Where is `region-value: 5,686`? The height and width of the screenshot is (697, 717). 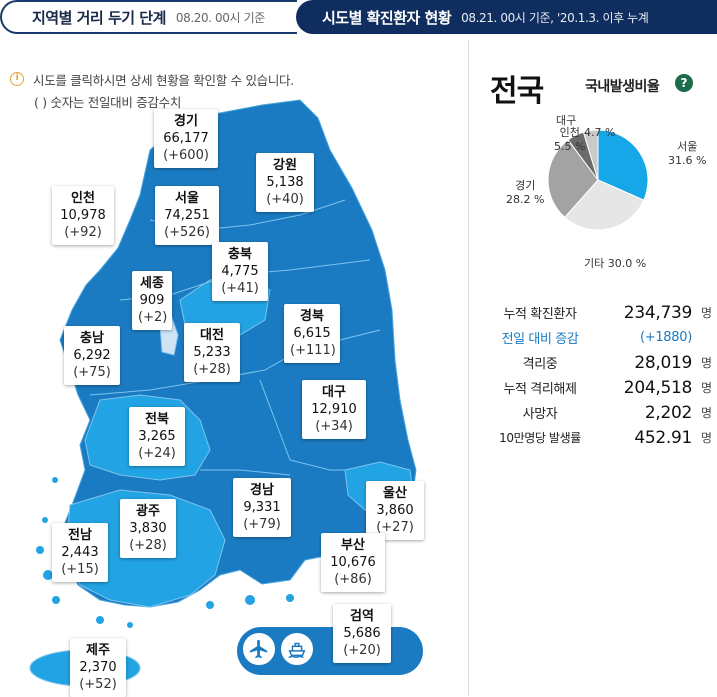
region-value: 5,686 is located at coordinates (362, 633).